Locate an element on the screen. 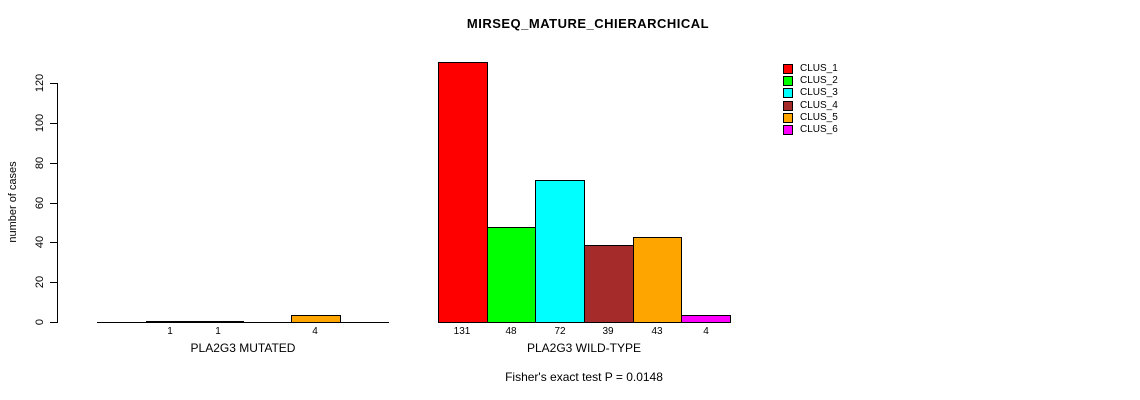 The width and height of the screenshot is (1140, 400). bar-value-label: 72 is located at coordinates (560, 331).